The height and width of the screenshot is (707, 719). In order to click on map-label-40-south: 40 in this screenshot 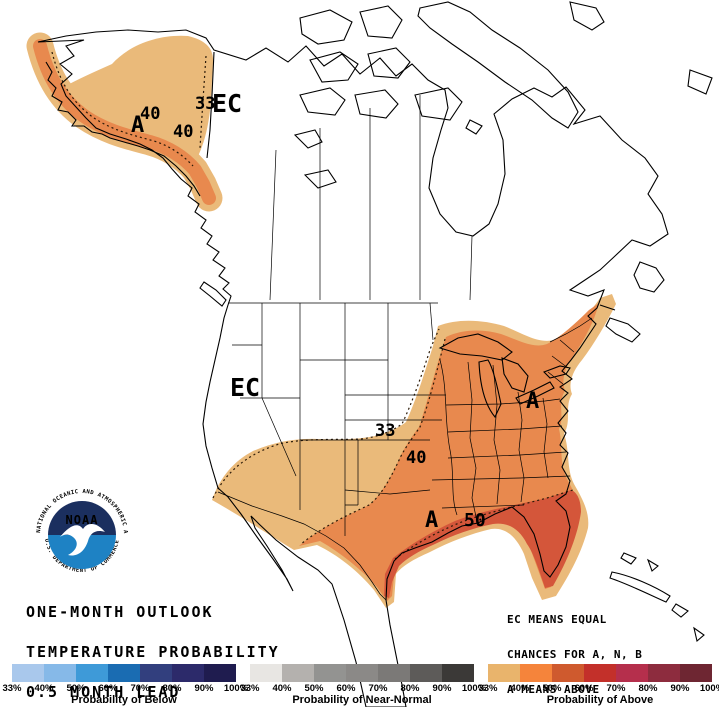, I will do `click(416, 458)`.